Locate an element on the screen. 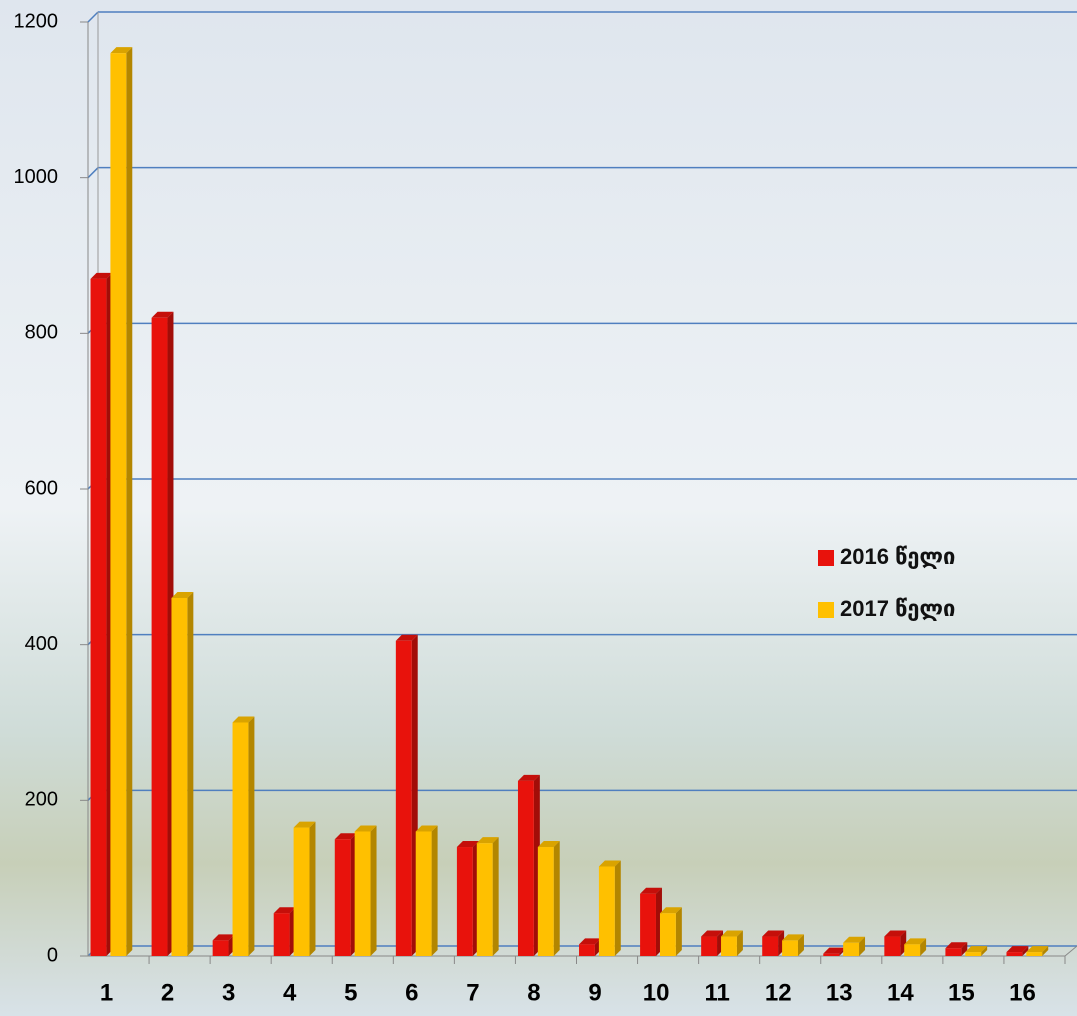 The height and width of the screenshot is (1016, 1077). legend-label: 2017 წელი is located at coordinates (897, 608).